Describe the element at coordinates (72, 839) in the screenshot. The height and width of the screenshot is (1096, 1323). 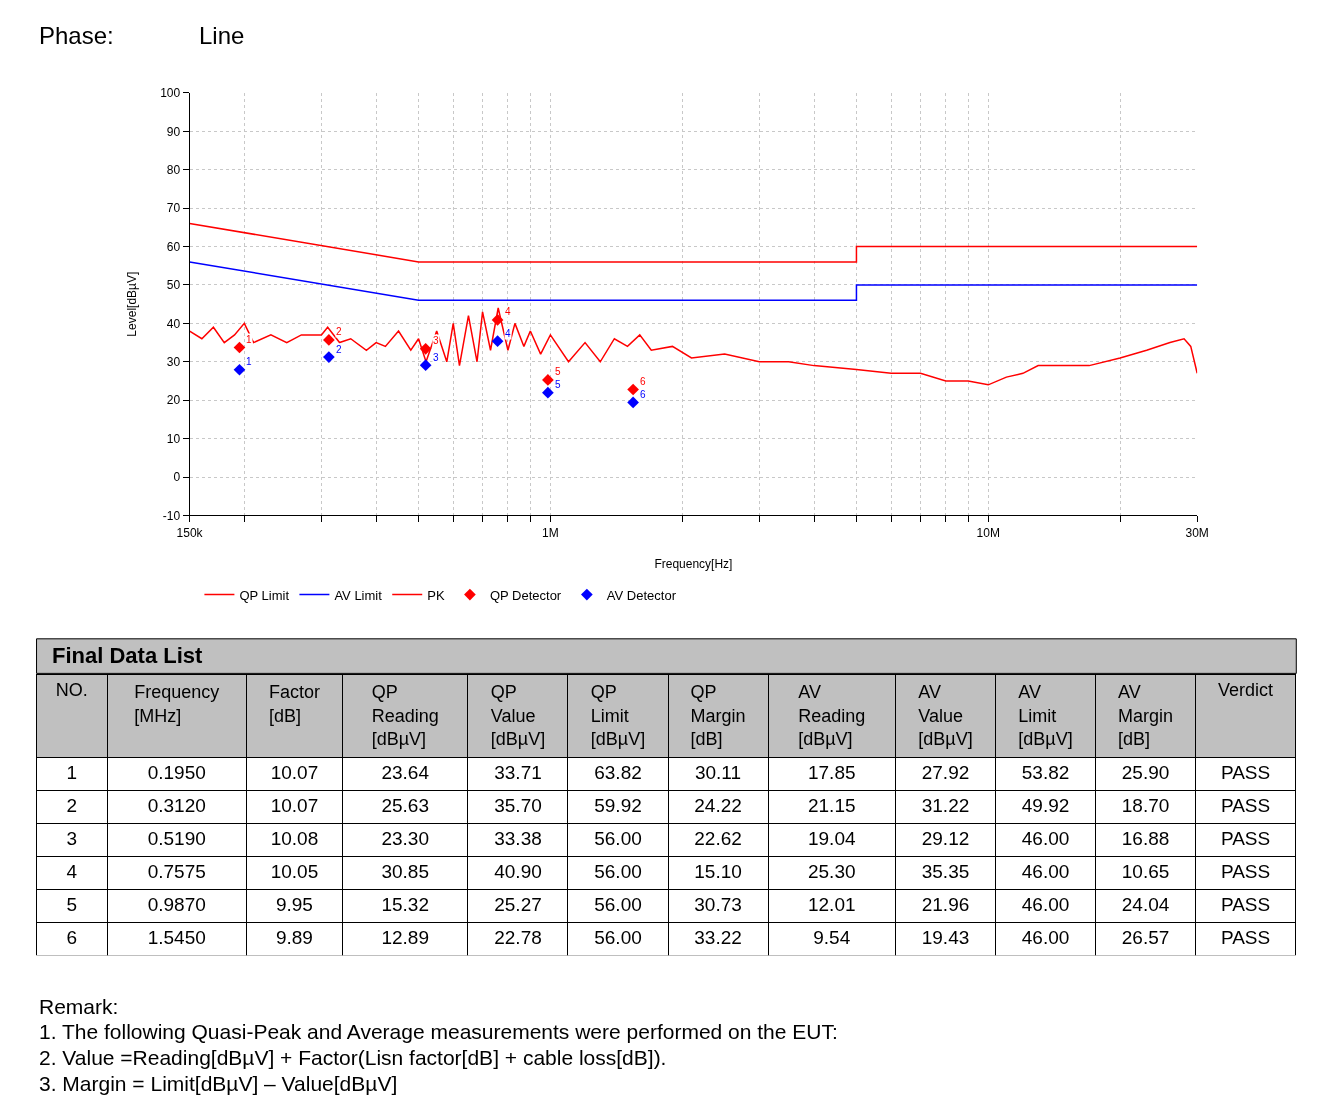
I see `y-tick-label: 3` at that location.